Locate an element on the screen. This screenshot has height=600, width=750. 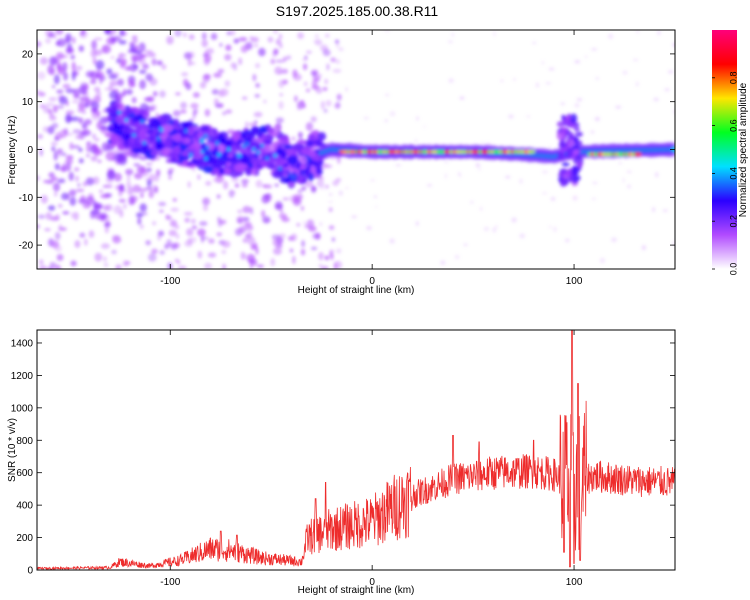
y-tick-label: 1400 is located at coordinates (22, 343).